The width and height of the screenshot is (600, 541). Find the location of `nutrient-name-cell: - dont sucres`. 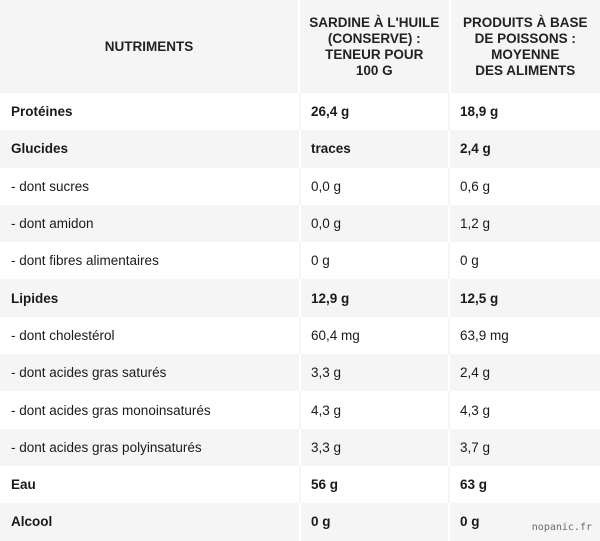

nutrient-name-cell: - dont sucres is located at coordinates (50, 186).